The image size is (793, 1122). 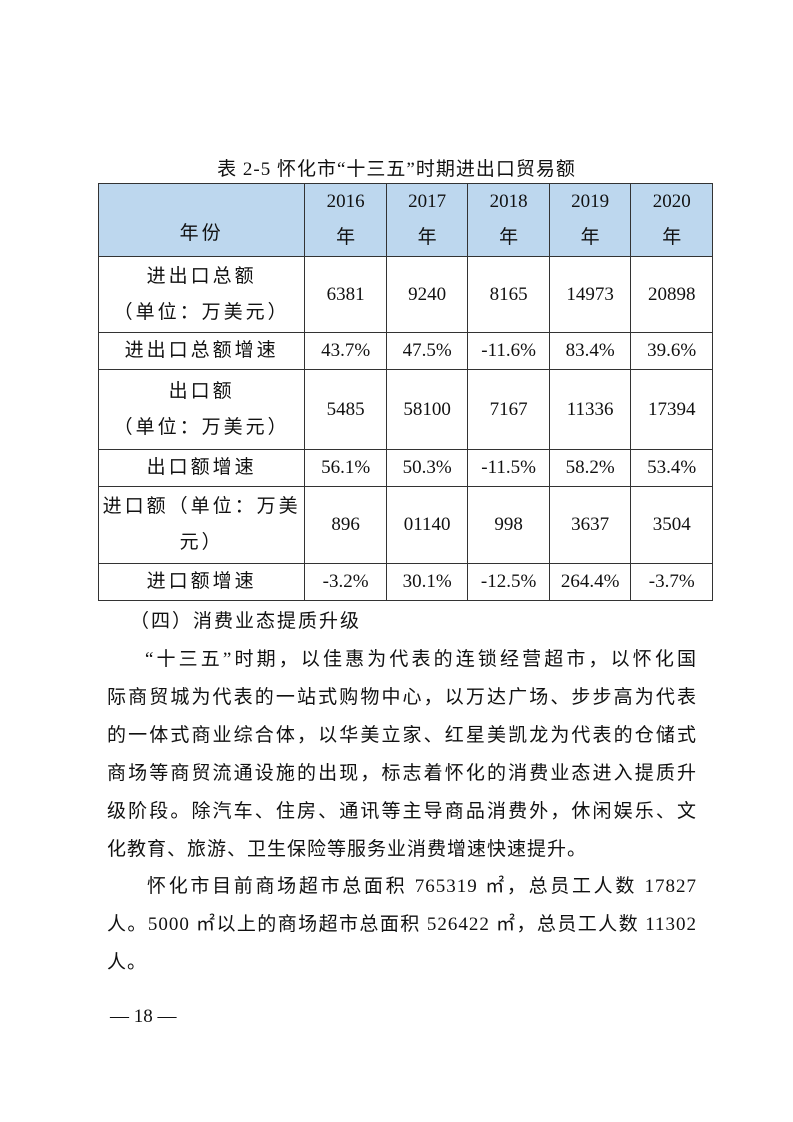 I want to click on header-year: 2016 年, so click(x=345, y=220).